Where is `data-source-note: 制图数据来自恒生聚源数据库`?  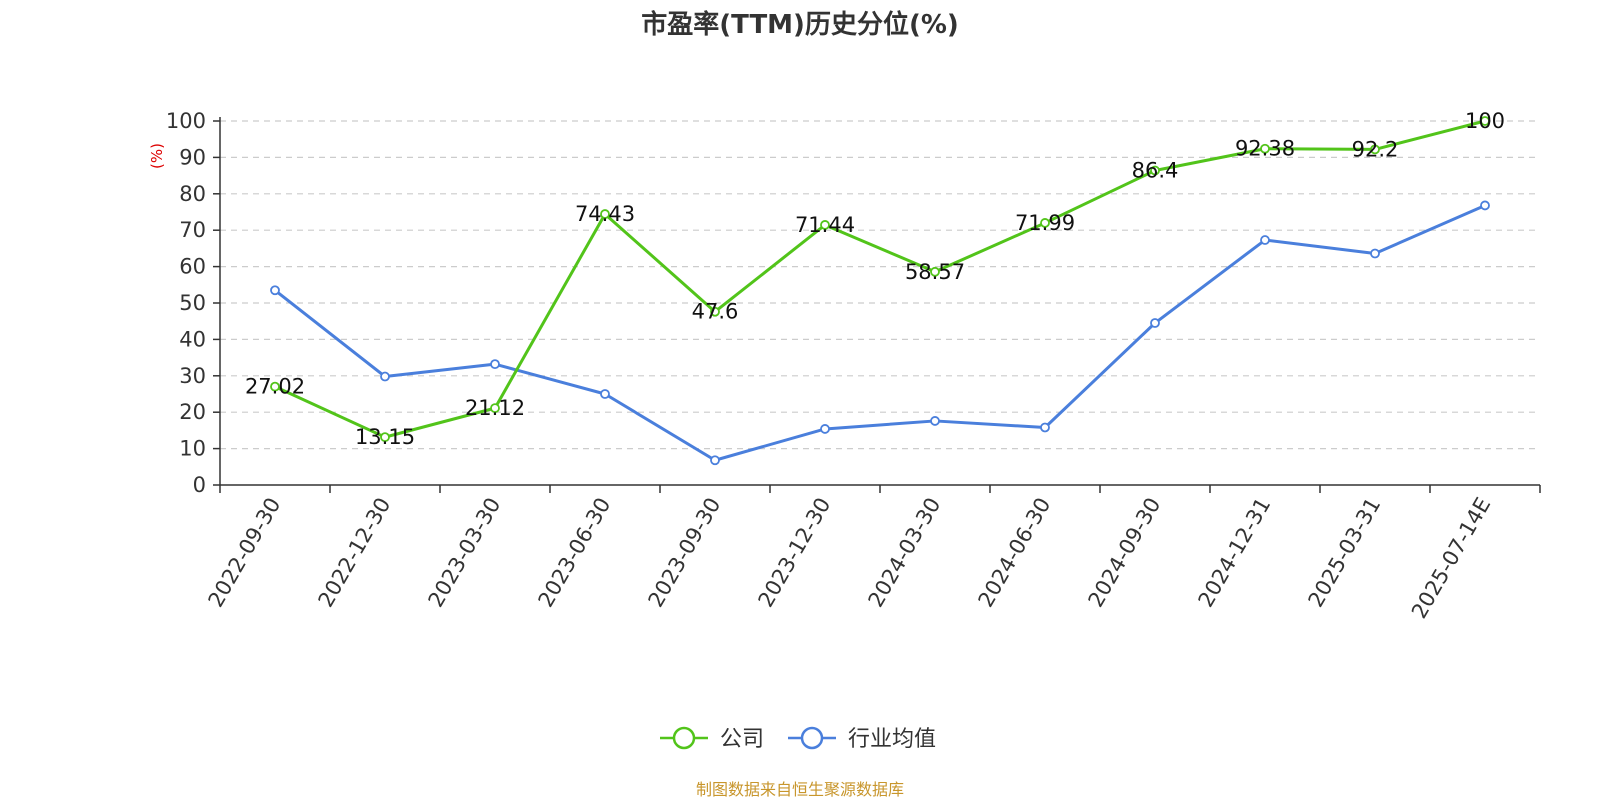
data-source-note: 制图数据来自恒生聚源数据库 is located at coordinates (800, 789).